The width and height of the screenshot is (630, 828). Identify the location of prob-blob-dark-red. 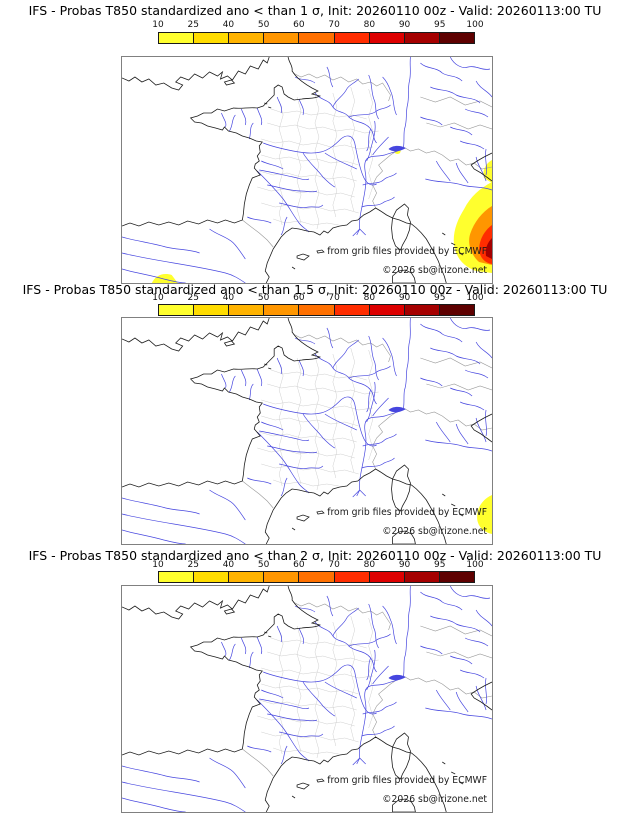
(488, 248).